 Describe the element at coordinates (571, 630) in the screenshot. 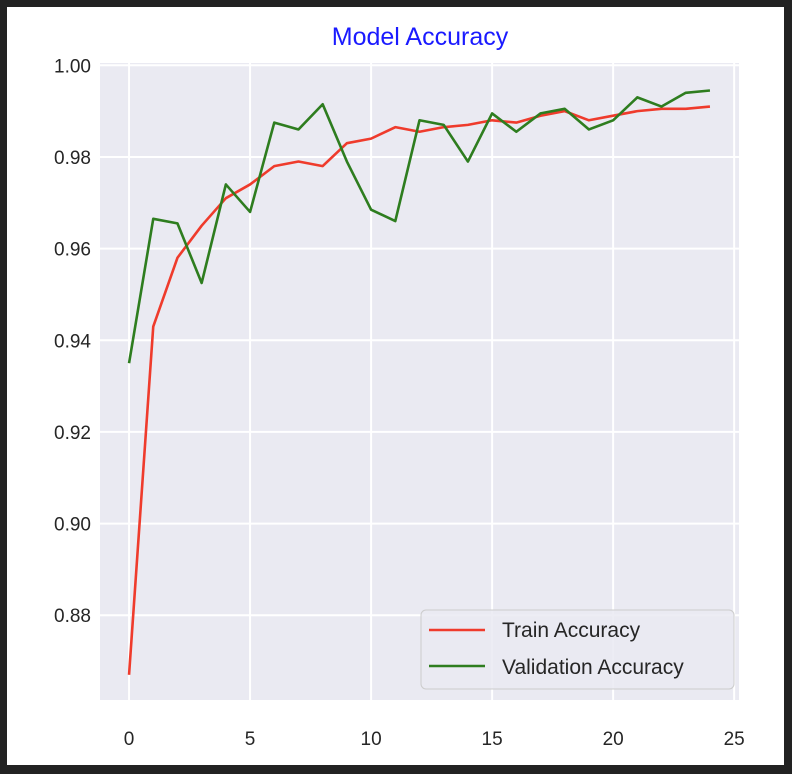

I see `legend-label-train: Train Accuracy` at that location.